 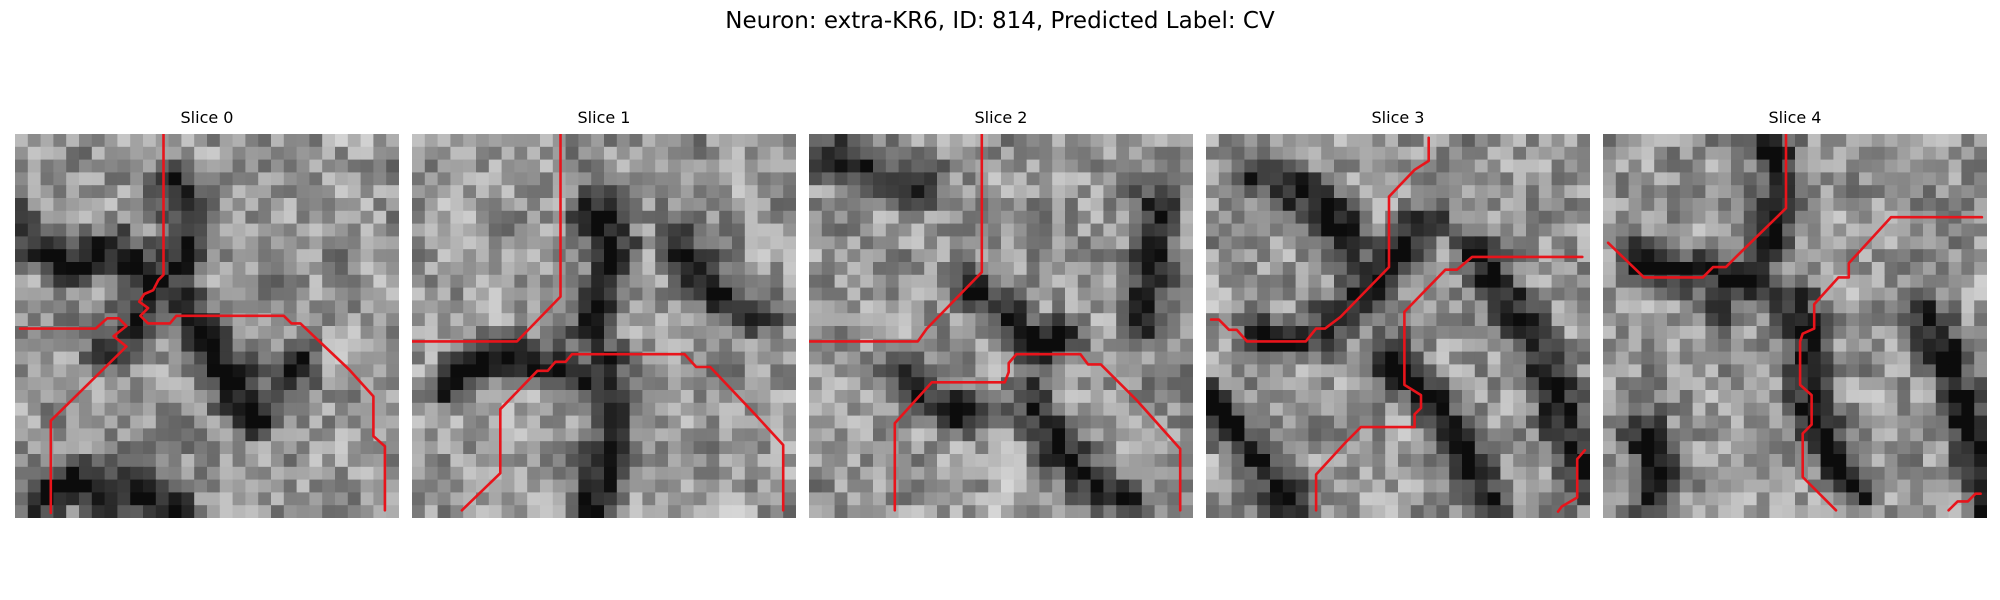 What do you see at coordinates (1795, 117) in the screenshot?
I see `slice-title-4: Slice 4` at bounding box center [1795, 117].